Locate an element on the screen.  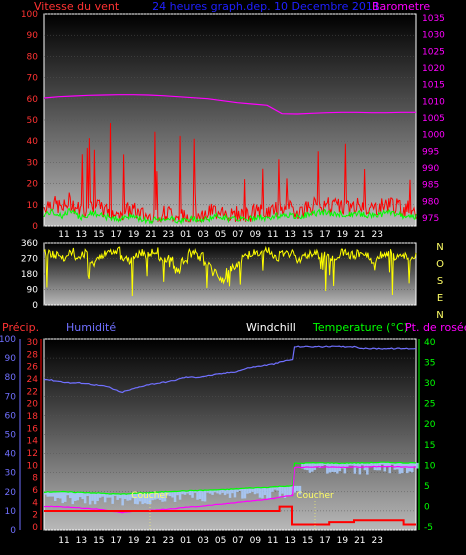
barometer-tick-label: 980 is located at coordinates (430, 202).